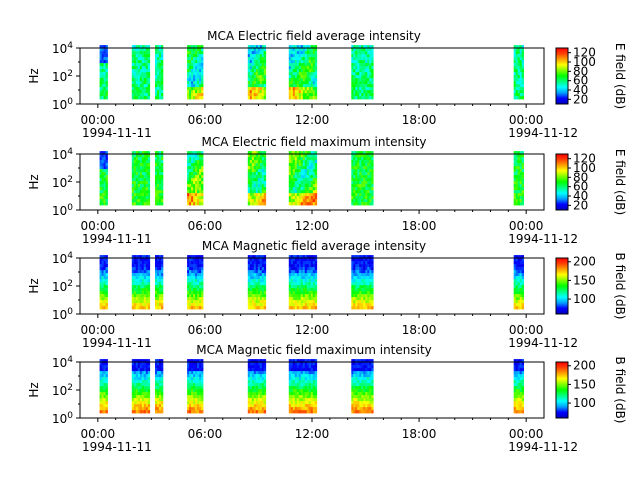  Describe the element at coordinates (314, 350) in the screenshot. I see `panel-title: MCA Magnetic field maximum intensity` at that location.